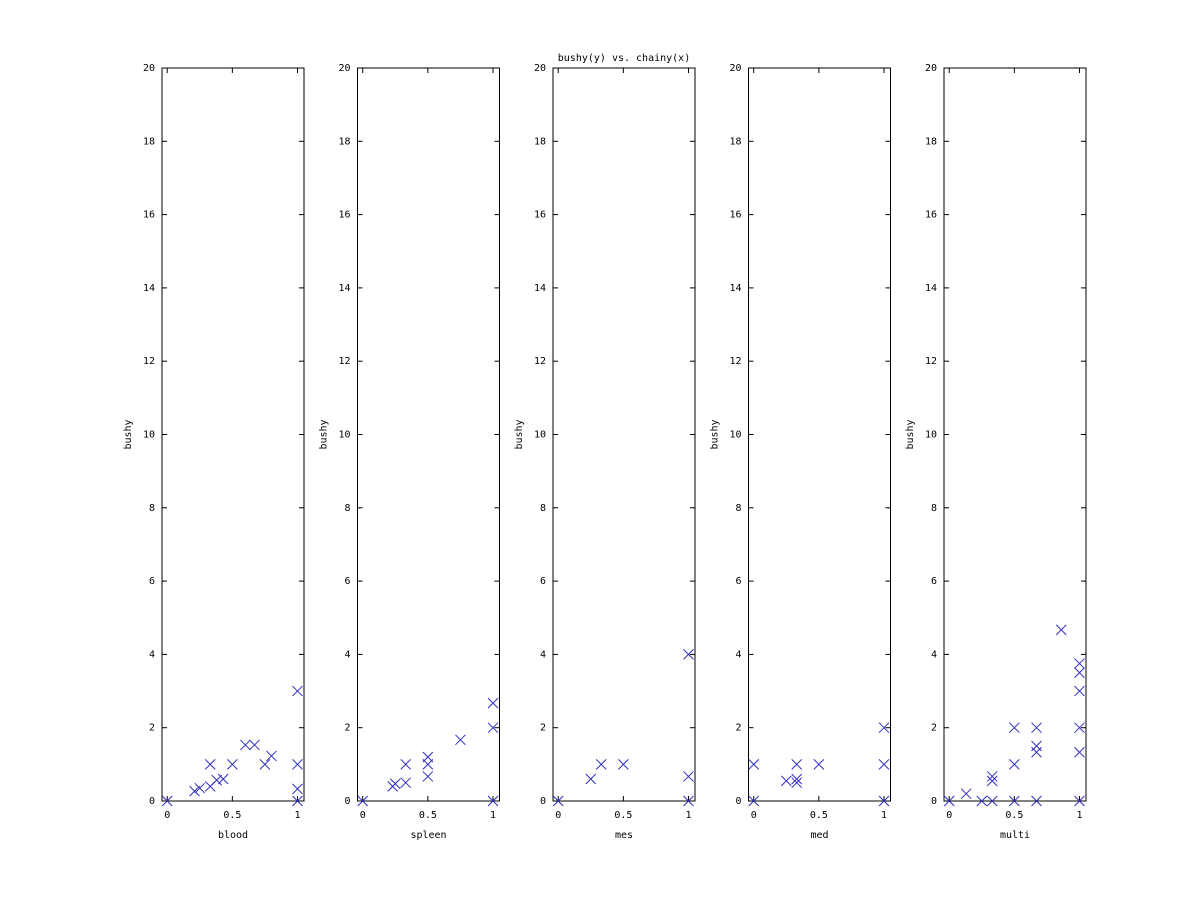 The image size is (1200, 901). I want to click on x-axis-label: multi, so click(1015, 835).